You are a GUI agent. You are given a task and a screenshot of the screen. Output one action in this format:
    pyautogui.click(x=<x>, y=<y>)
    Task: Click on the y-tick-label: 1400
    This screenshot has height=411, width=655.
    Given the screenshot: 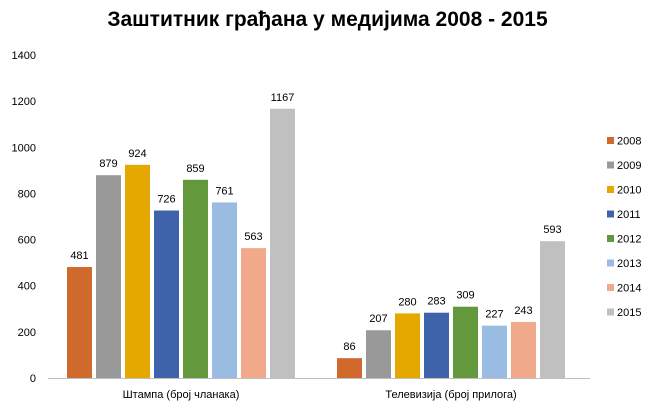 What is the action you would take?
    pyautogui.click(x=24, y=56)
    